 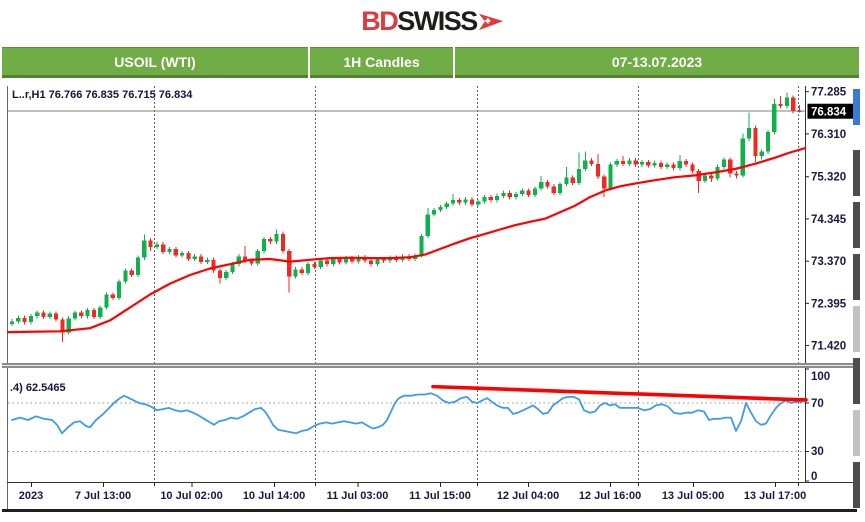 I want to click on logo-arrow-icon, so click(x=490, y=22).